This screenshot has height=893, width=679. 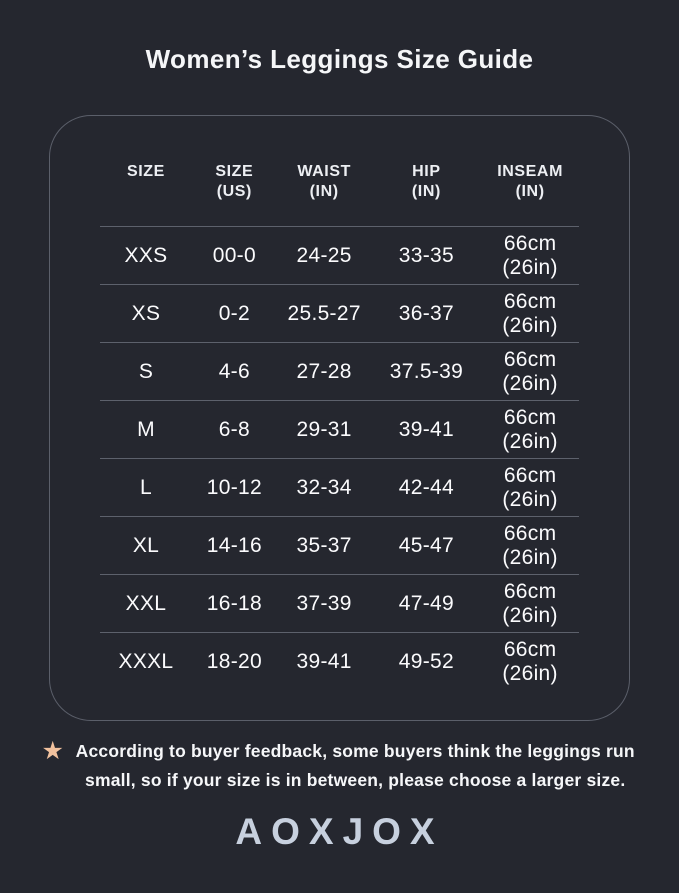 I want to click on table-row-xxs: XXS 00-0 24-25 33-35 66cm (26in), so click(x=339, y=255).